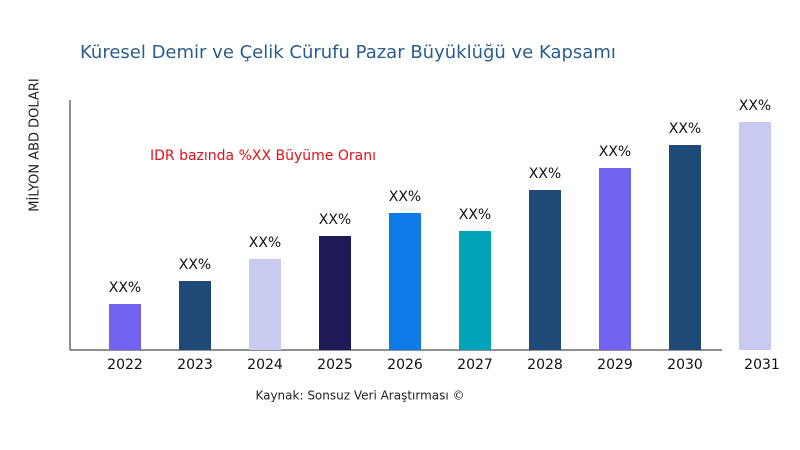 The height and width of the screenshot is (450, 800). I want to click on x-tick-label: 2030, so click(685, 365).